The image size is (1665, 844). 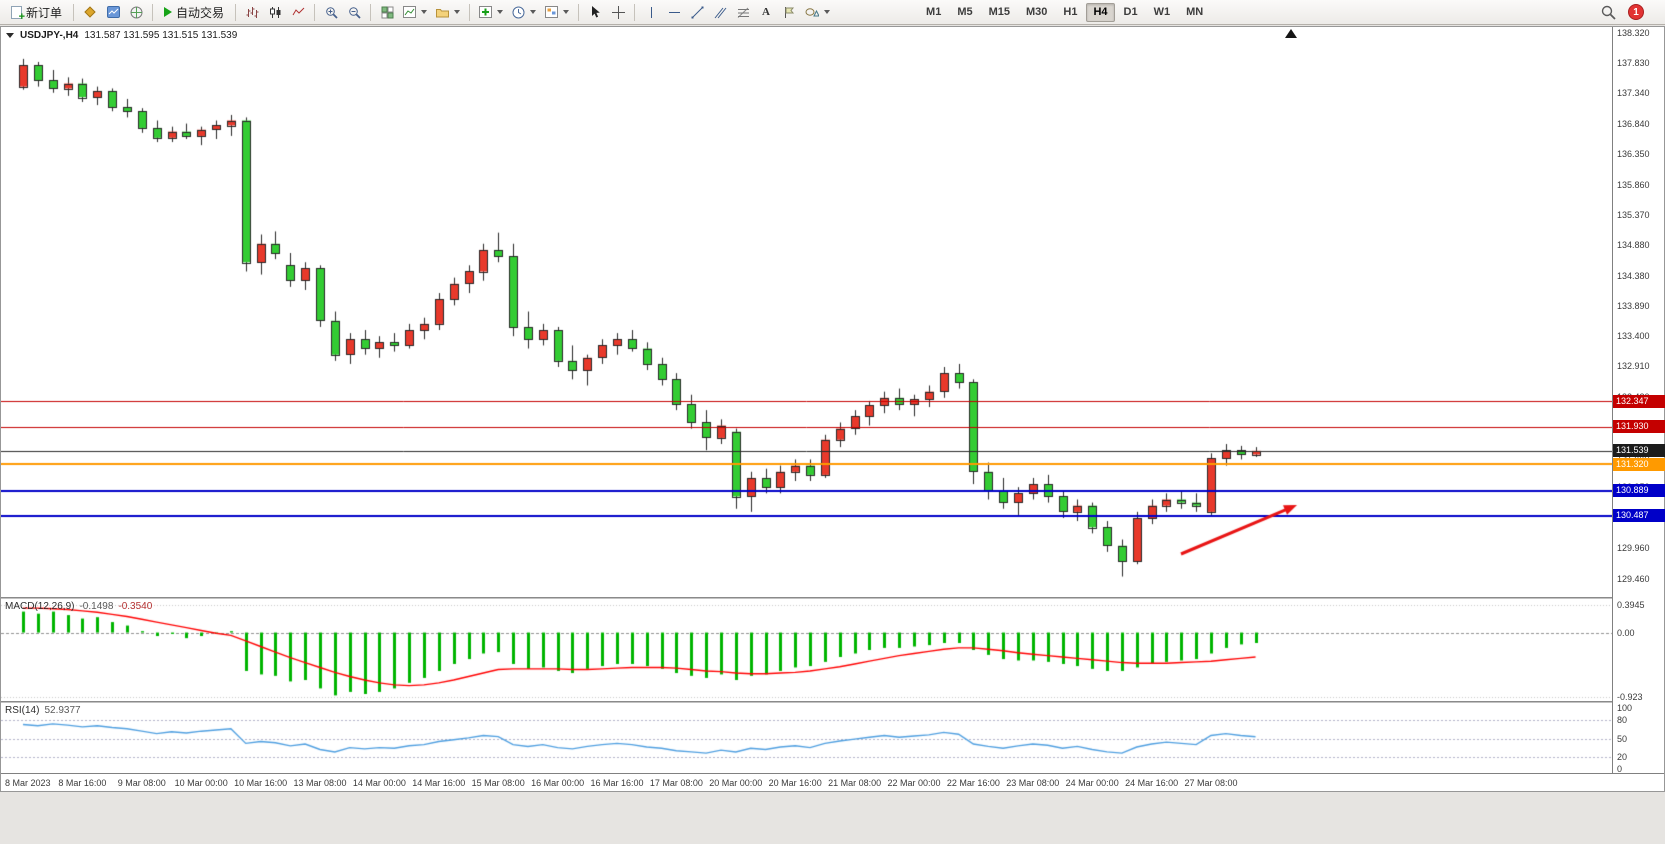 What do you see at coordinates (410, 12) in the screenshot?
I see `new-chart-icon` at bounding box center [410, 12].